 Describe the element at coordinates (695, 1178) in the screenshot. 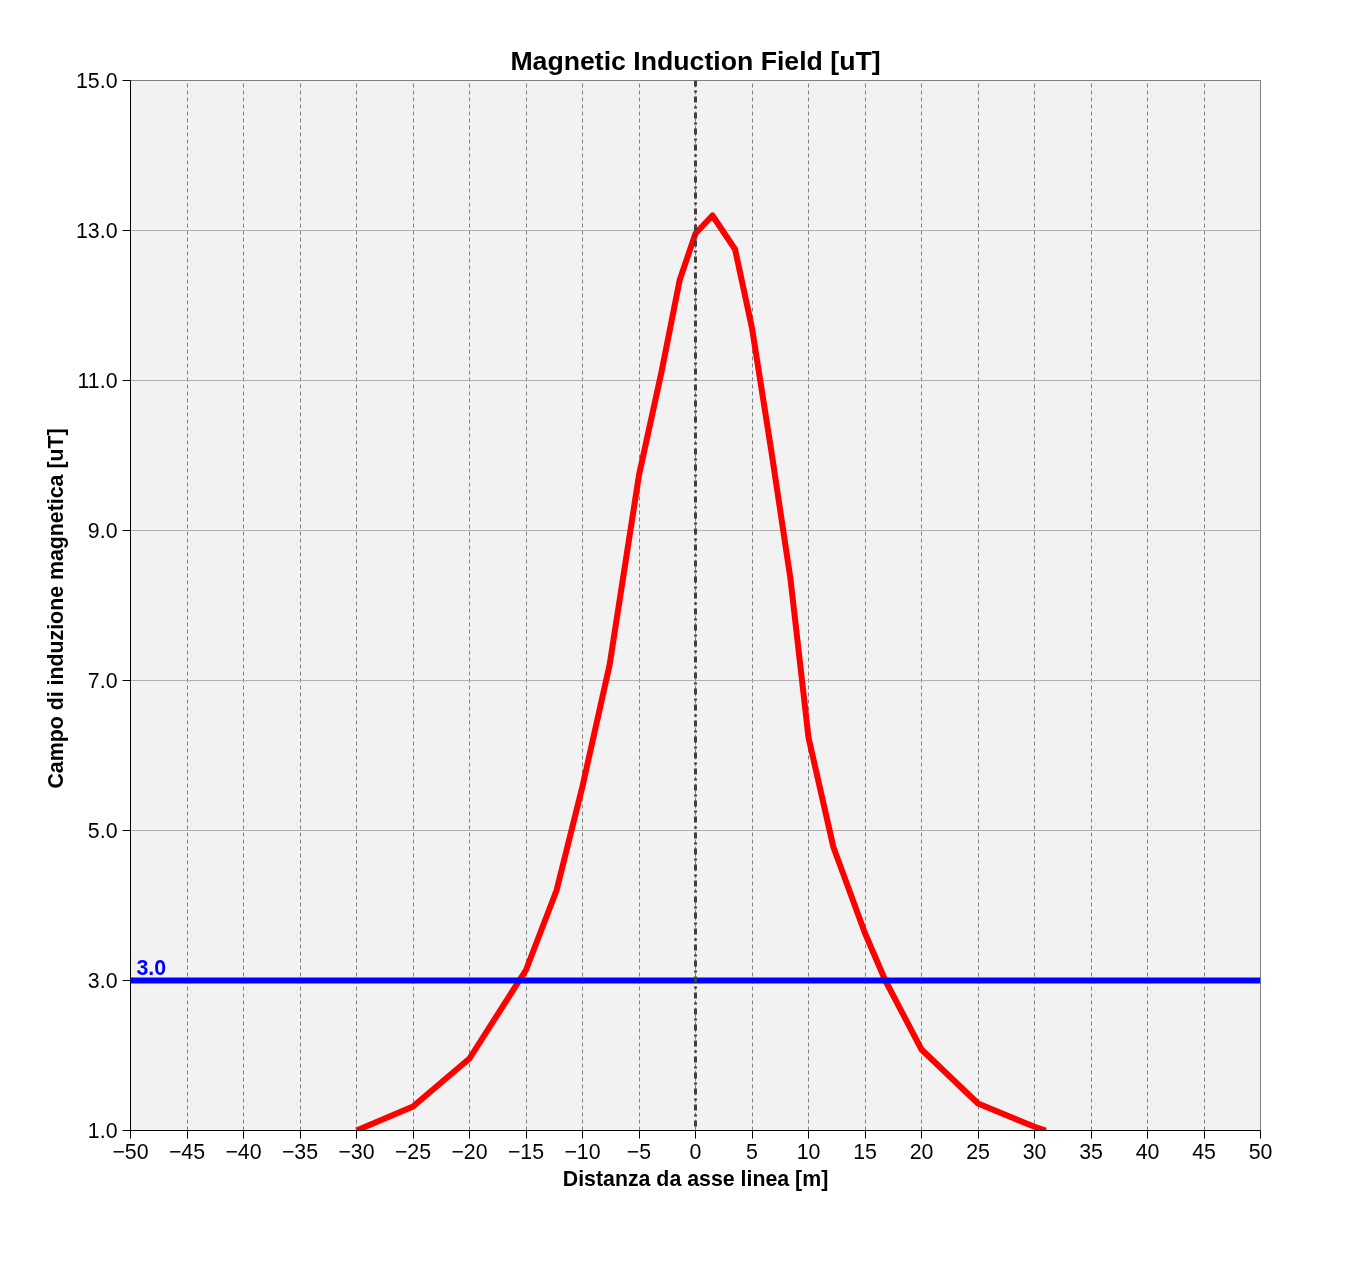

I see `x-axis-title: Distanza da asse linea [m]` at that location.